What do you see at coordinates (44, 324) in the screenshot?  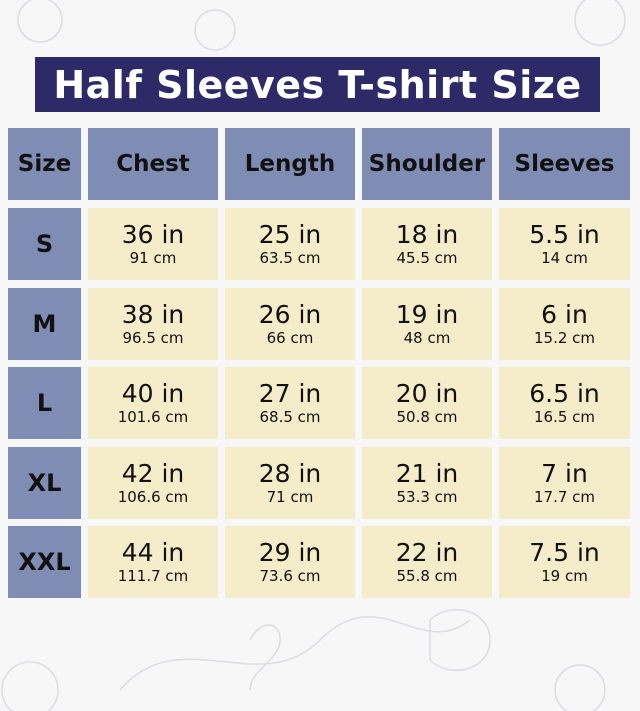 I see `size-label: M` at bounding box center [44, 324].